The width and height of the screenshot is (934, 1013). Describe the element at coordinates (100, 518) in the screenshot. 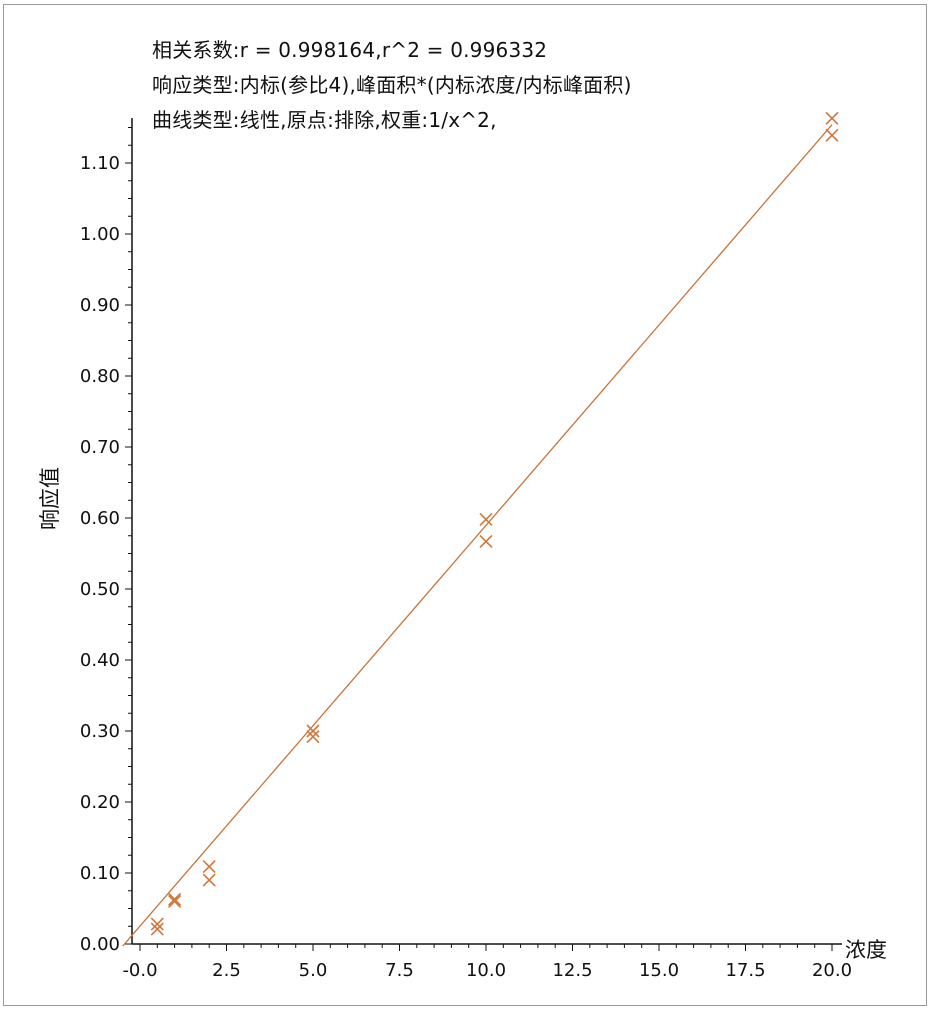

I see `y-tick-label: 0.60` at that location.